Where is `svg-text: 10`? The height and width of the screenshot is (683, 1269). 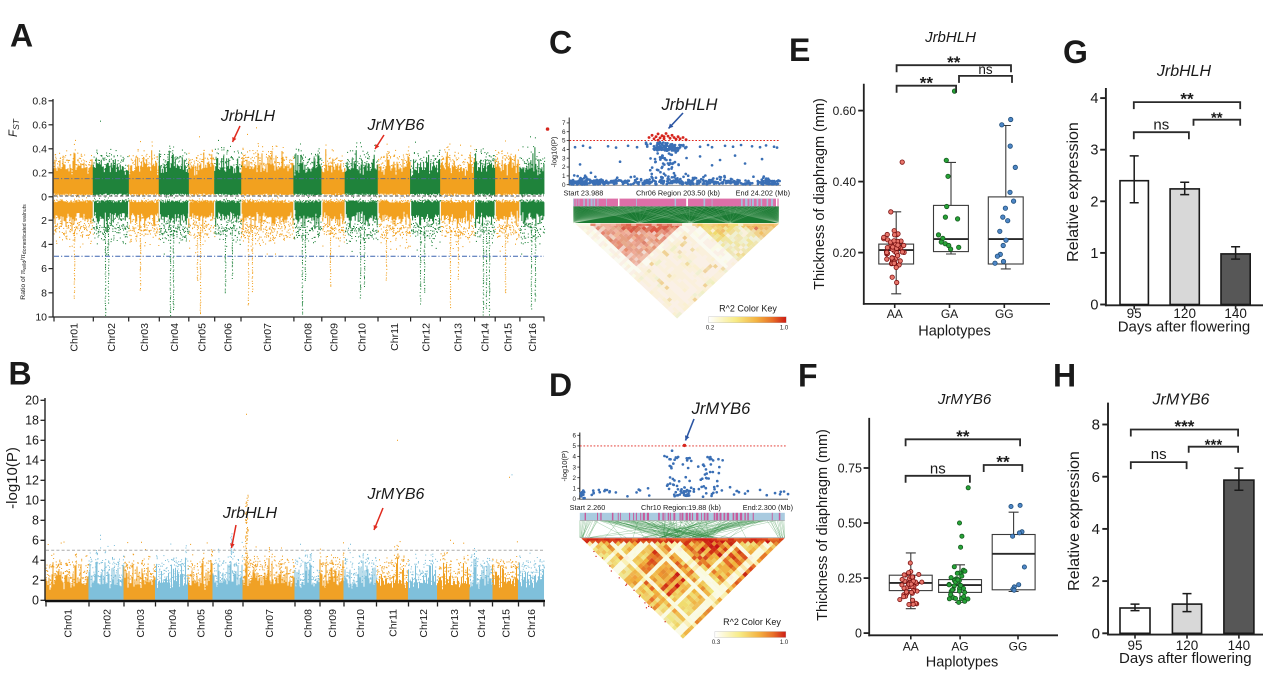
svg-text: 10 is located at coordinates (41, 318).